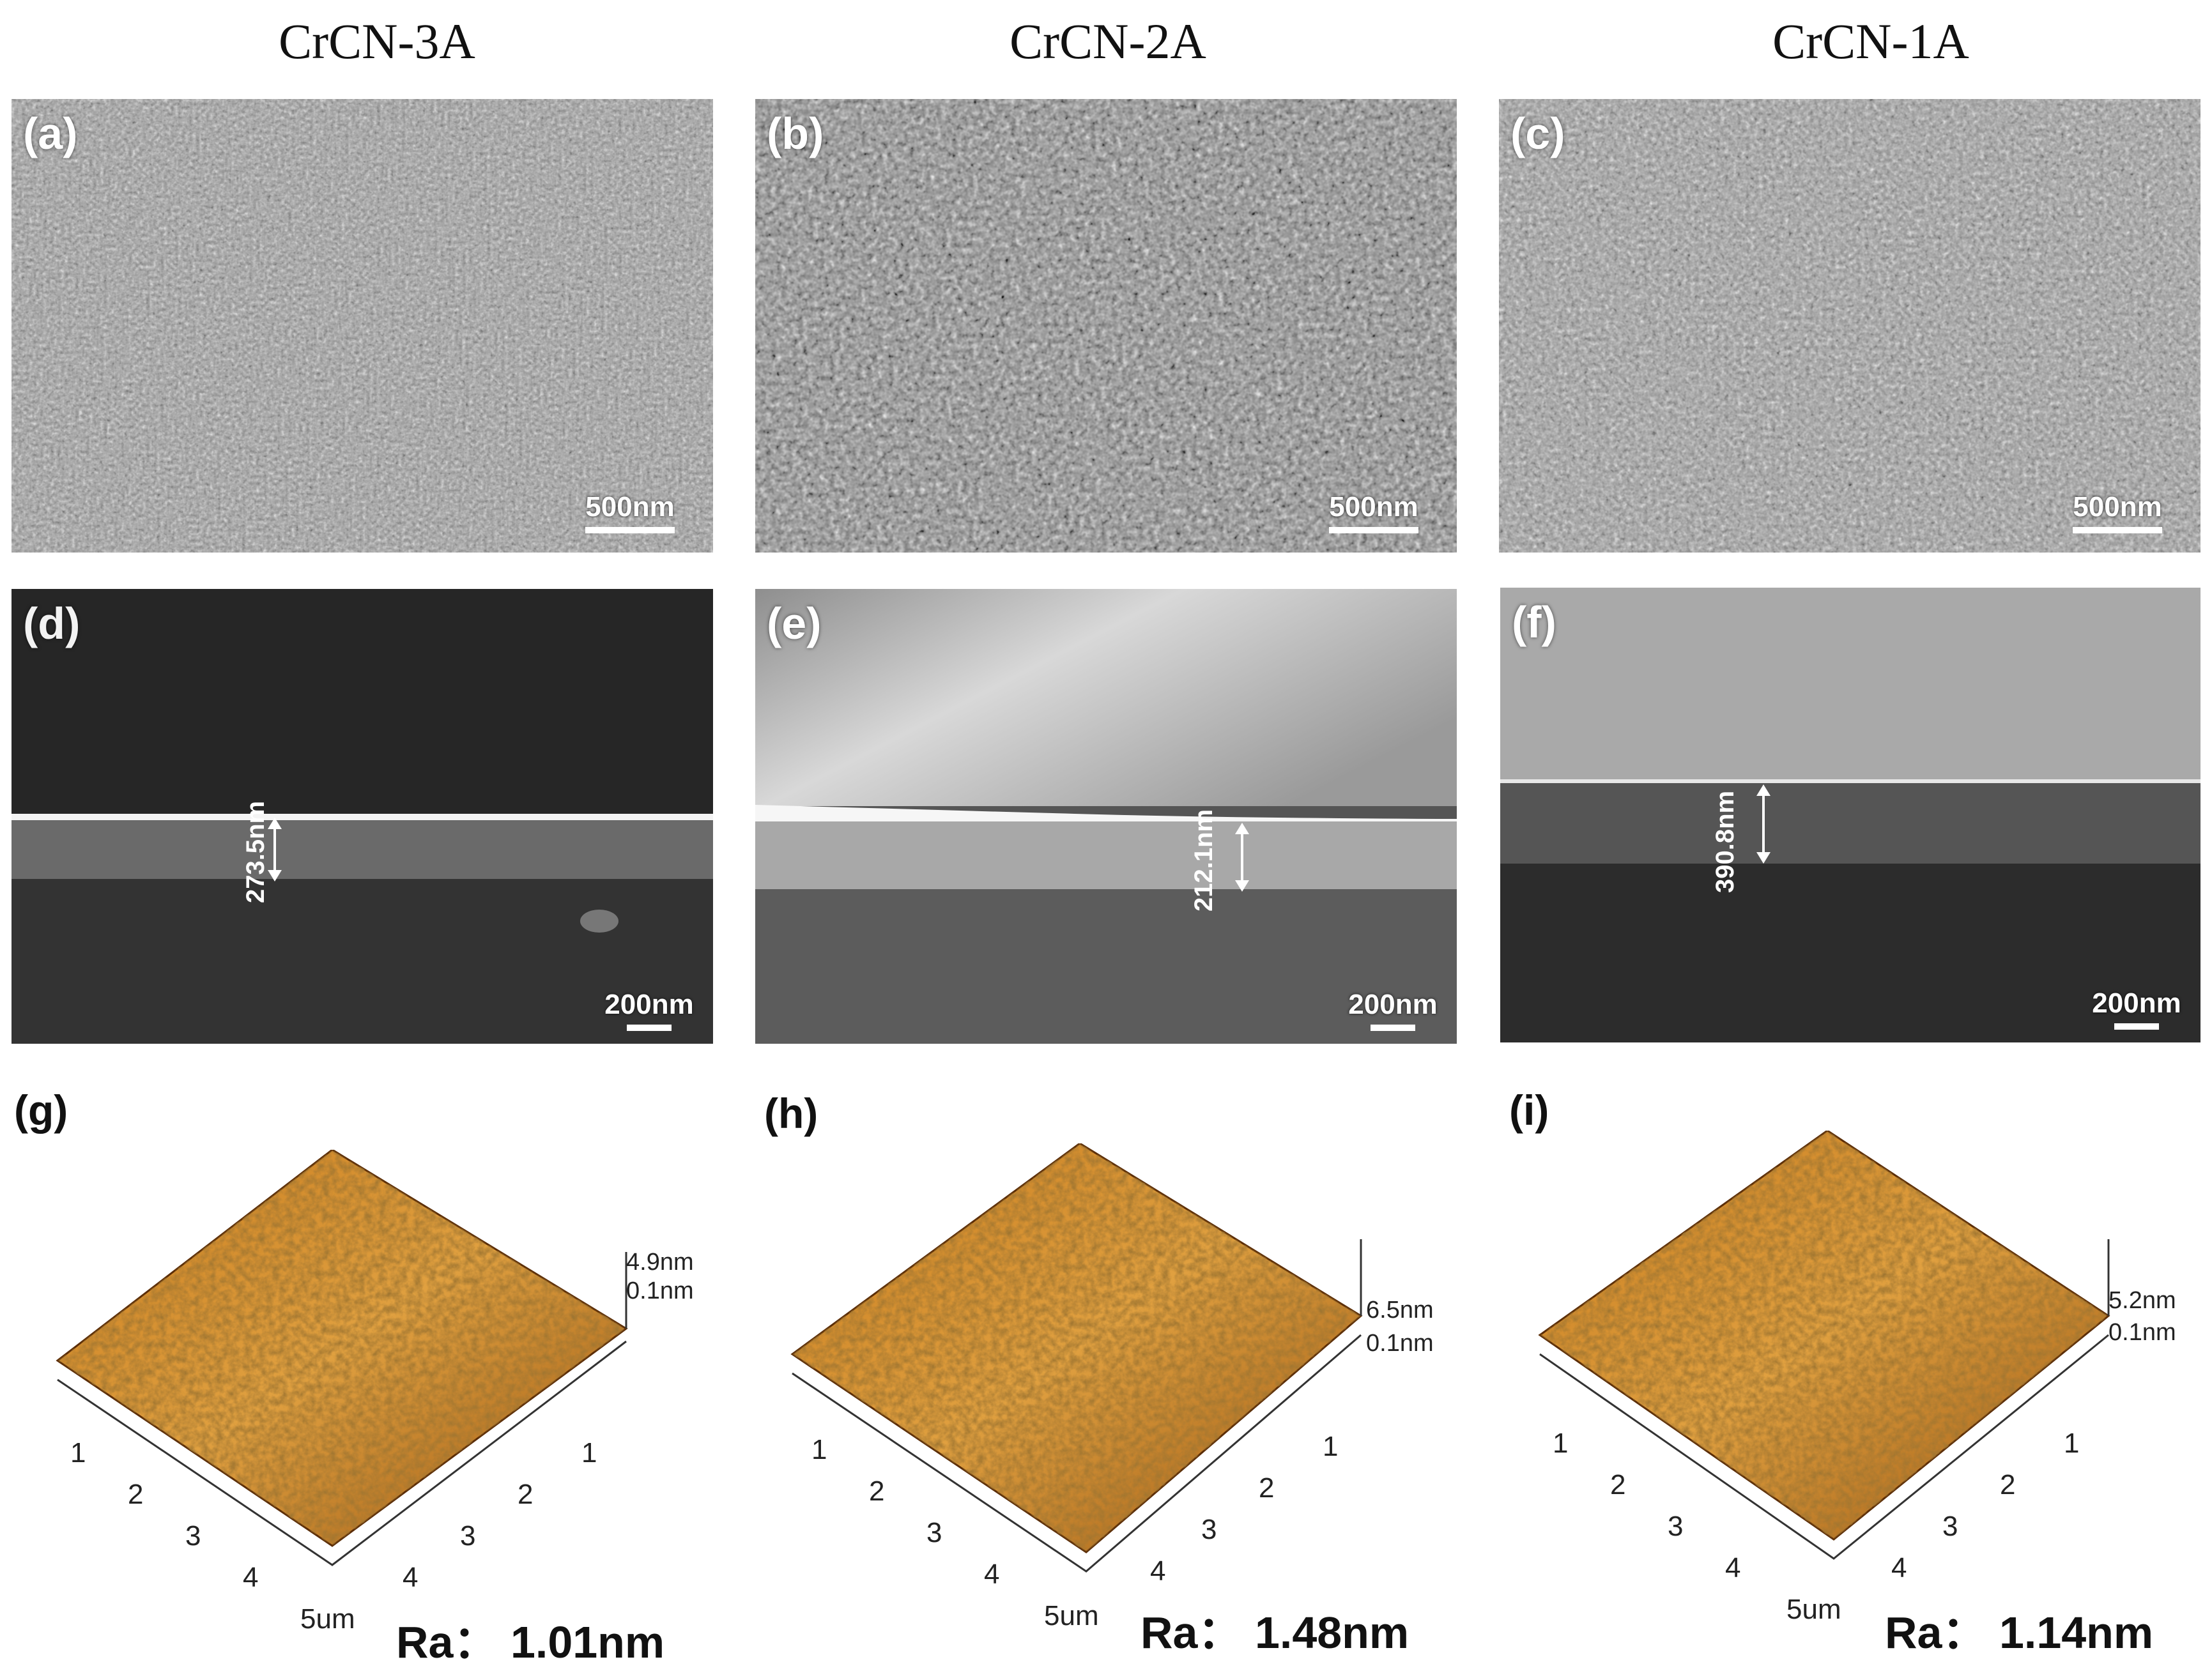  What do you see at coordinates (256, 851) in the screenshot?
I see `thickness-label: 273.5nm` at bounding box center [256, 851].